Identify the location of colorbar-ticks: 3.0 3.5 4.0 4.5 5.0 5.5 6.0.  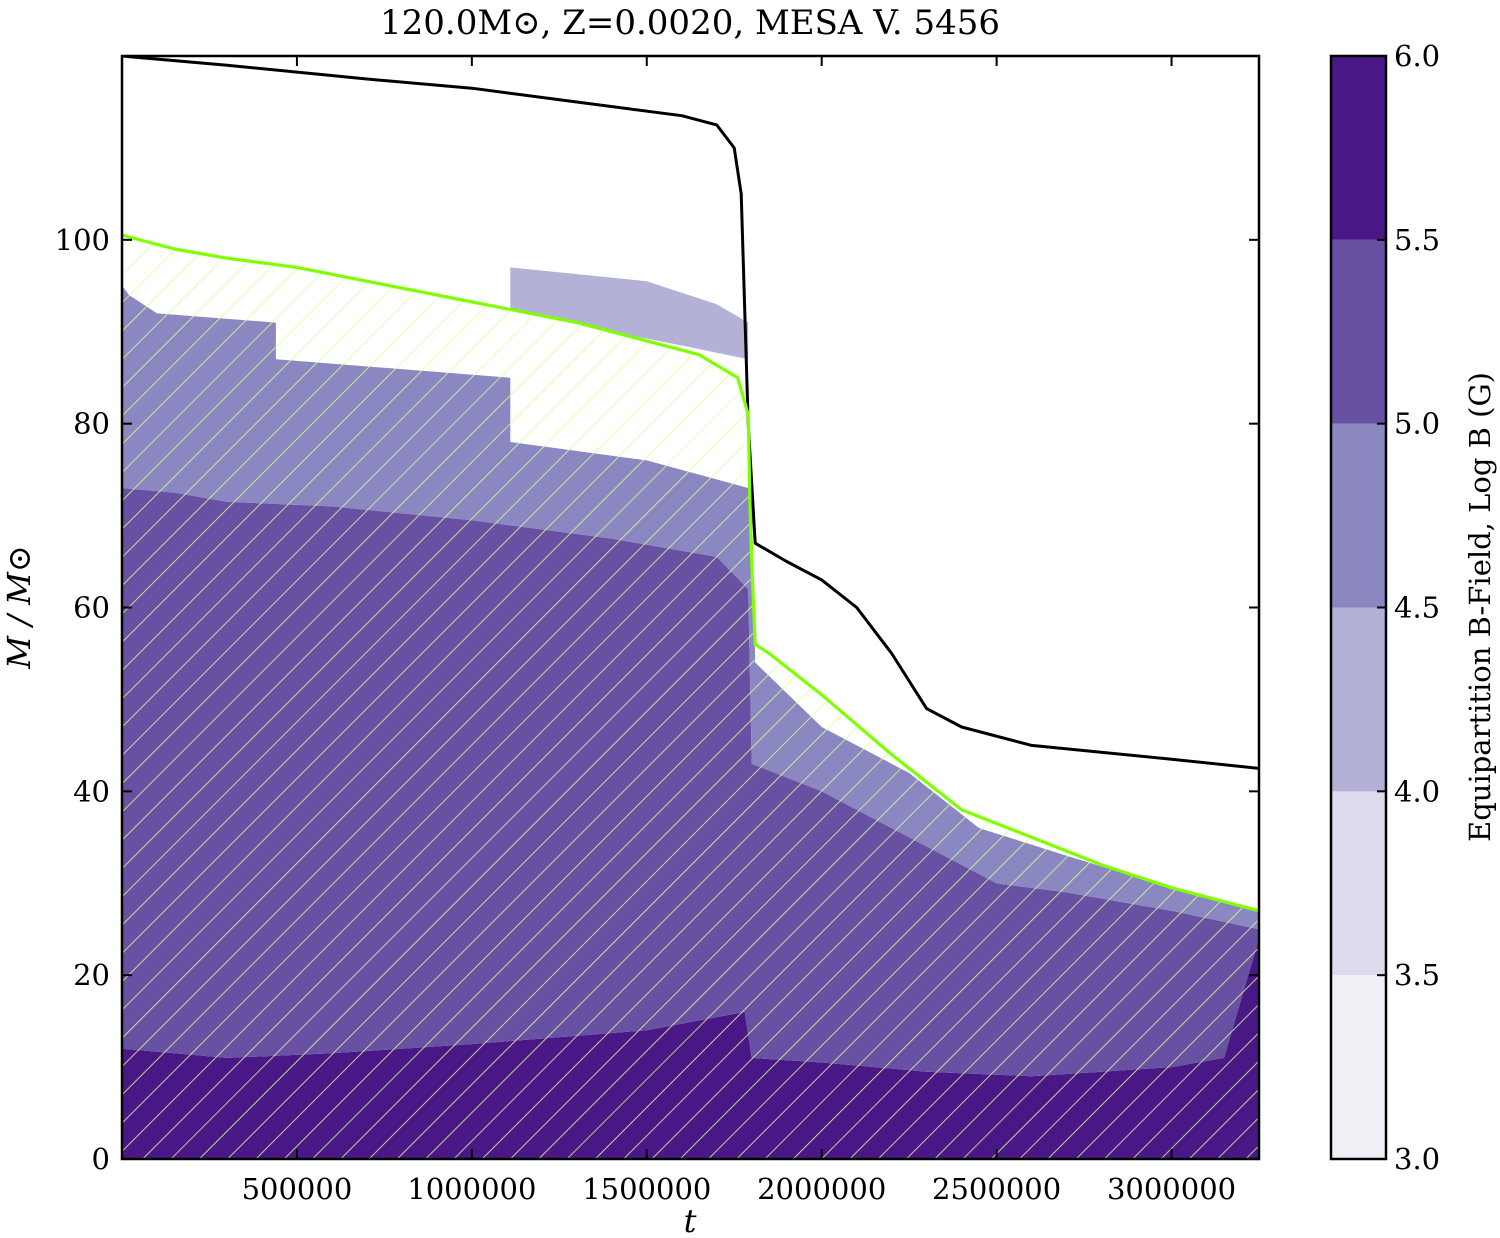
(1408, 607).